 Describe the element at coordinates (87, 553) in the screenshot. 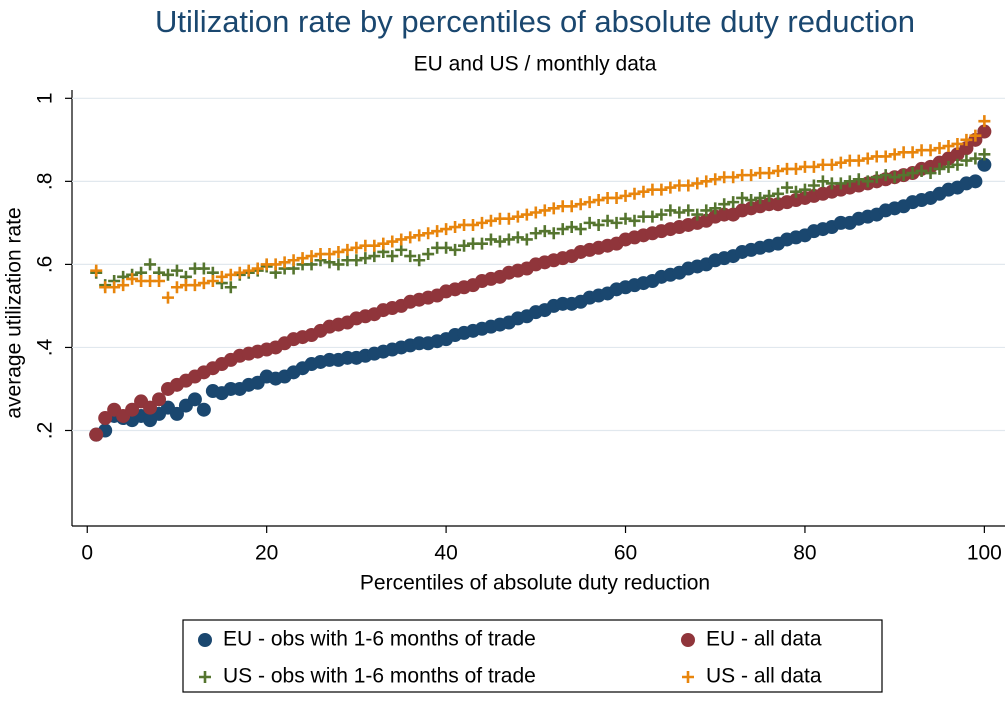

I see `x-tick-label: 0` at that location.